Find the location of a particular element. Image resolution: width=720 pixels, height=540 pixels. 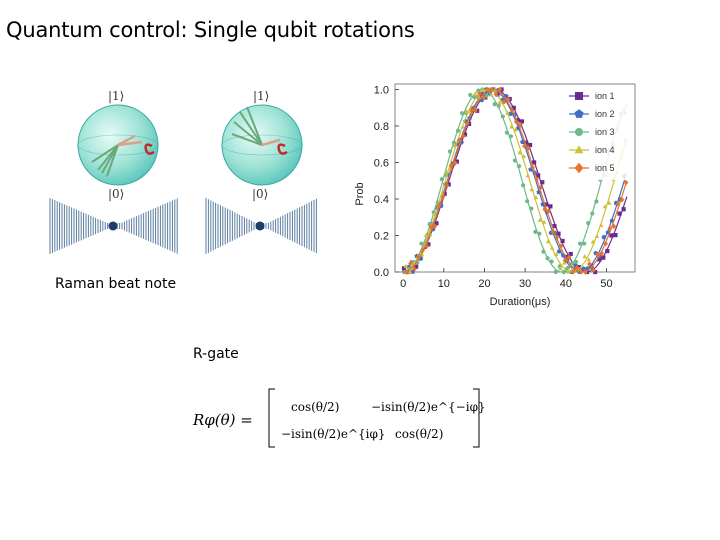

formula-lhs: Rφ(θ) = is located at coordinates (222, 420).